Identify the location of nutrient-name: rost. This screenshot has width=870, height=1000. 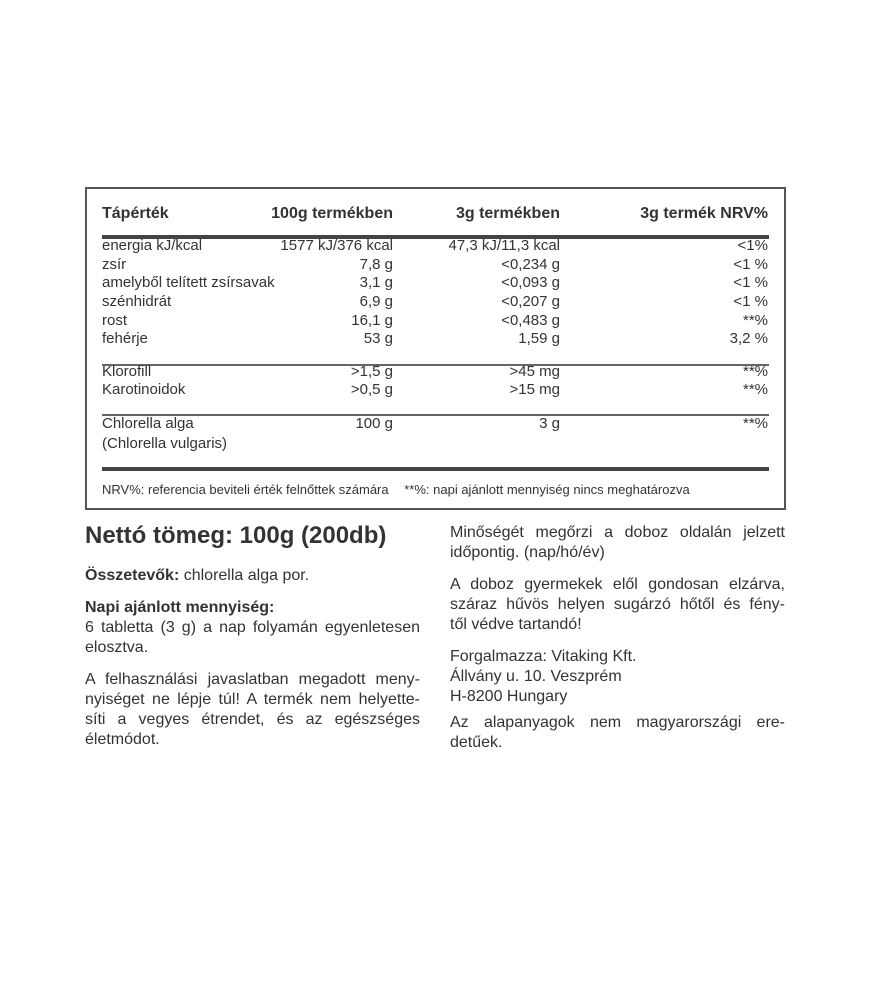
(115, 320).